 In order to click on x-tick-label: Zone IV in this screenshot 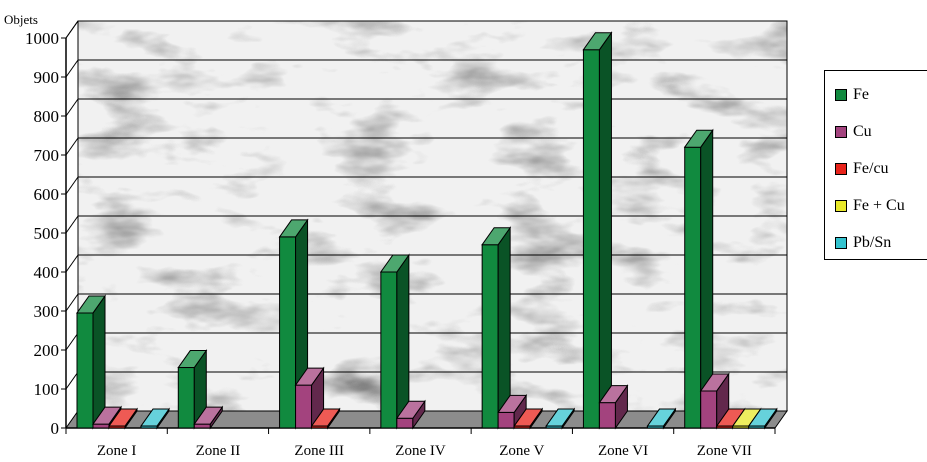, I will do `click(420, 451)`.